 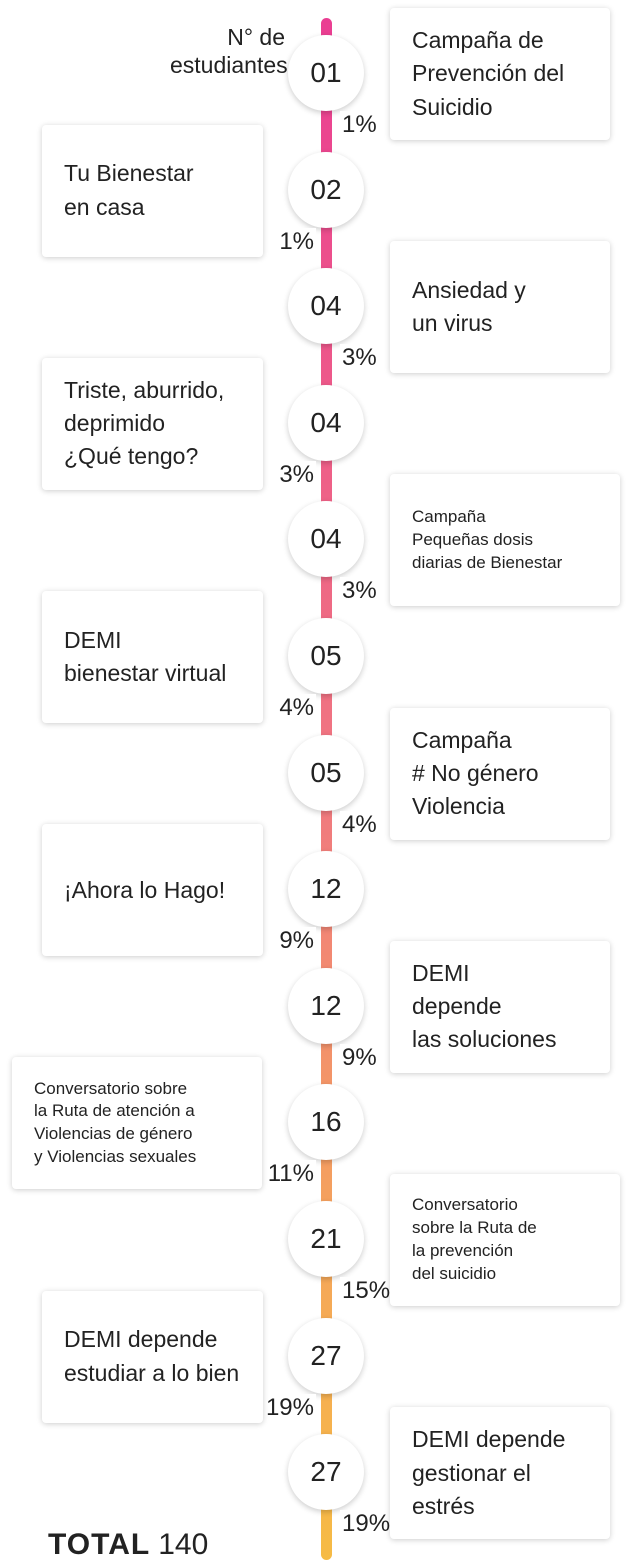 I want to click on card: DEMI depende las soluciones, so click(x=500, y=1006).